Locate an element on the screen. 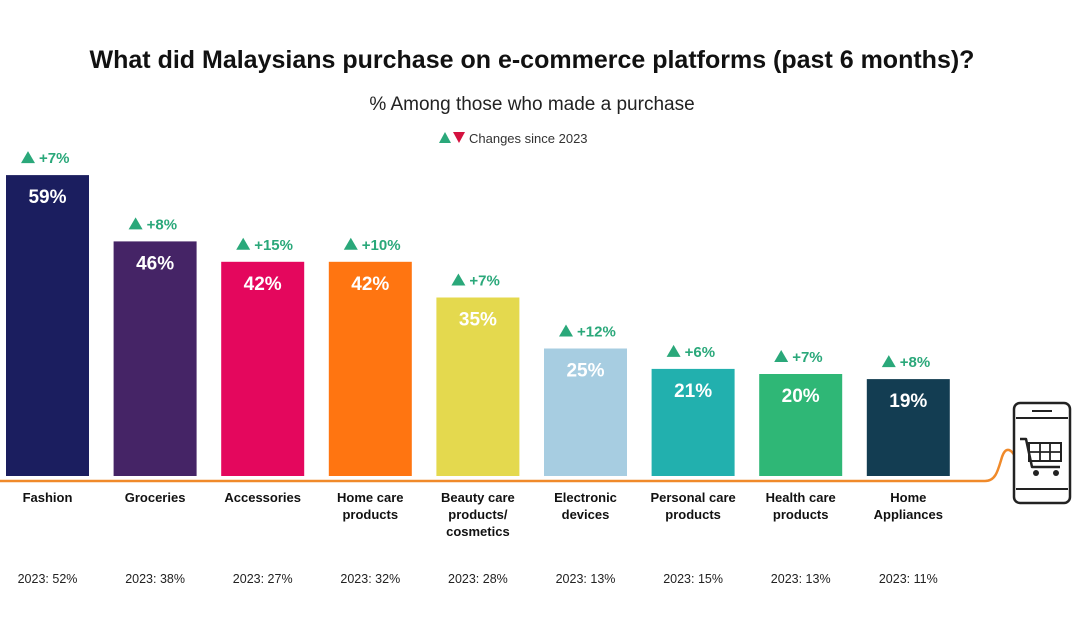 The width and height of the screenshot is (1080, 625). value-label-5: 35% is located at coordinates (478, 320).